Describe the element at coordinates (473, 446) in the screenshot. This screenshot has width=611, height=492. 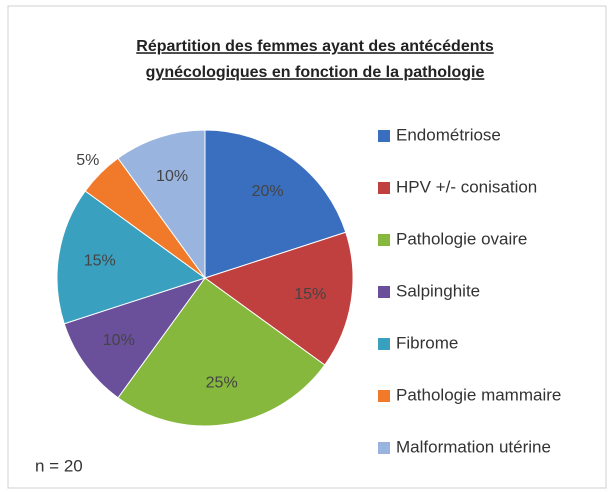
I see `legend-label: Malformation utérine` at that location.